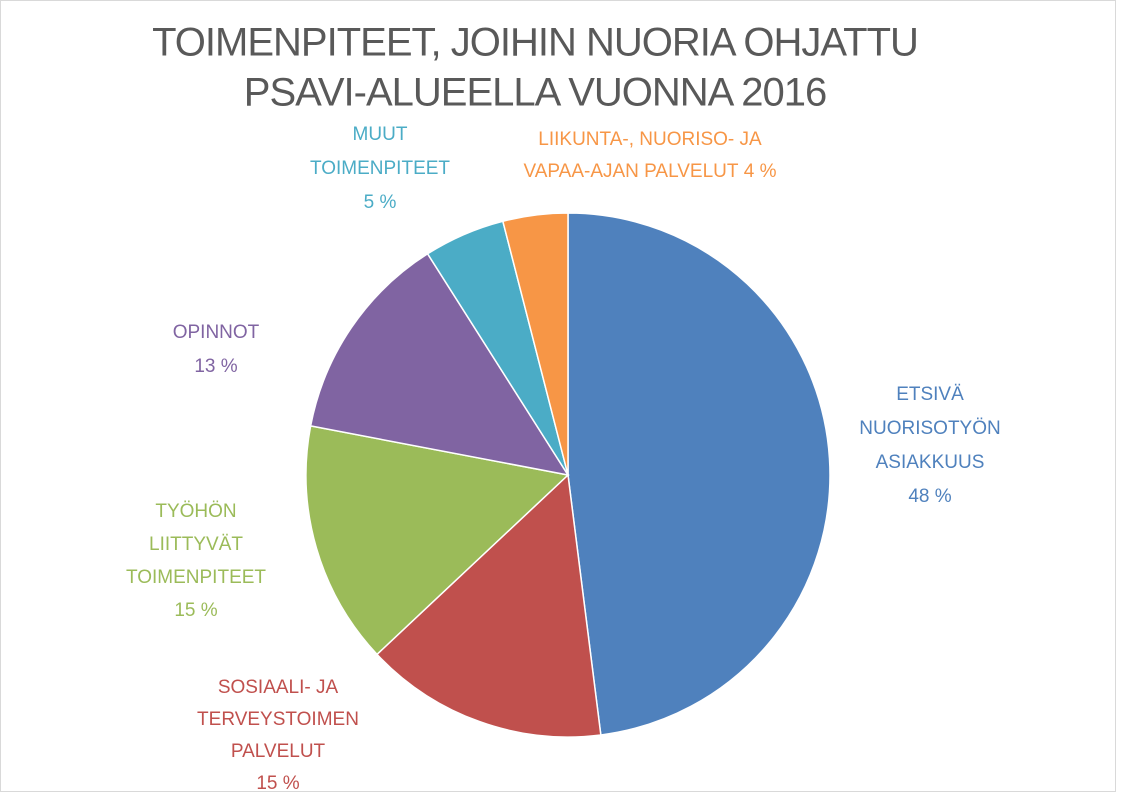  Describe the element at coordinates (196, 544) in the screenshot. I see `label-line: LIITTYVÄT` at that location.